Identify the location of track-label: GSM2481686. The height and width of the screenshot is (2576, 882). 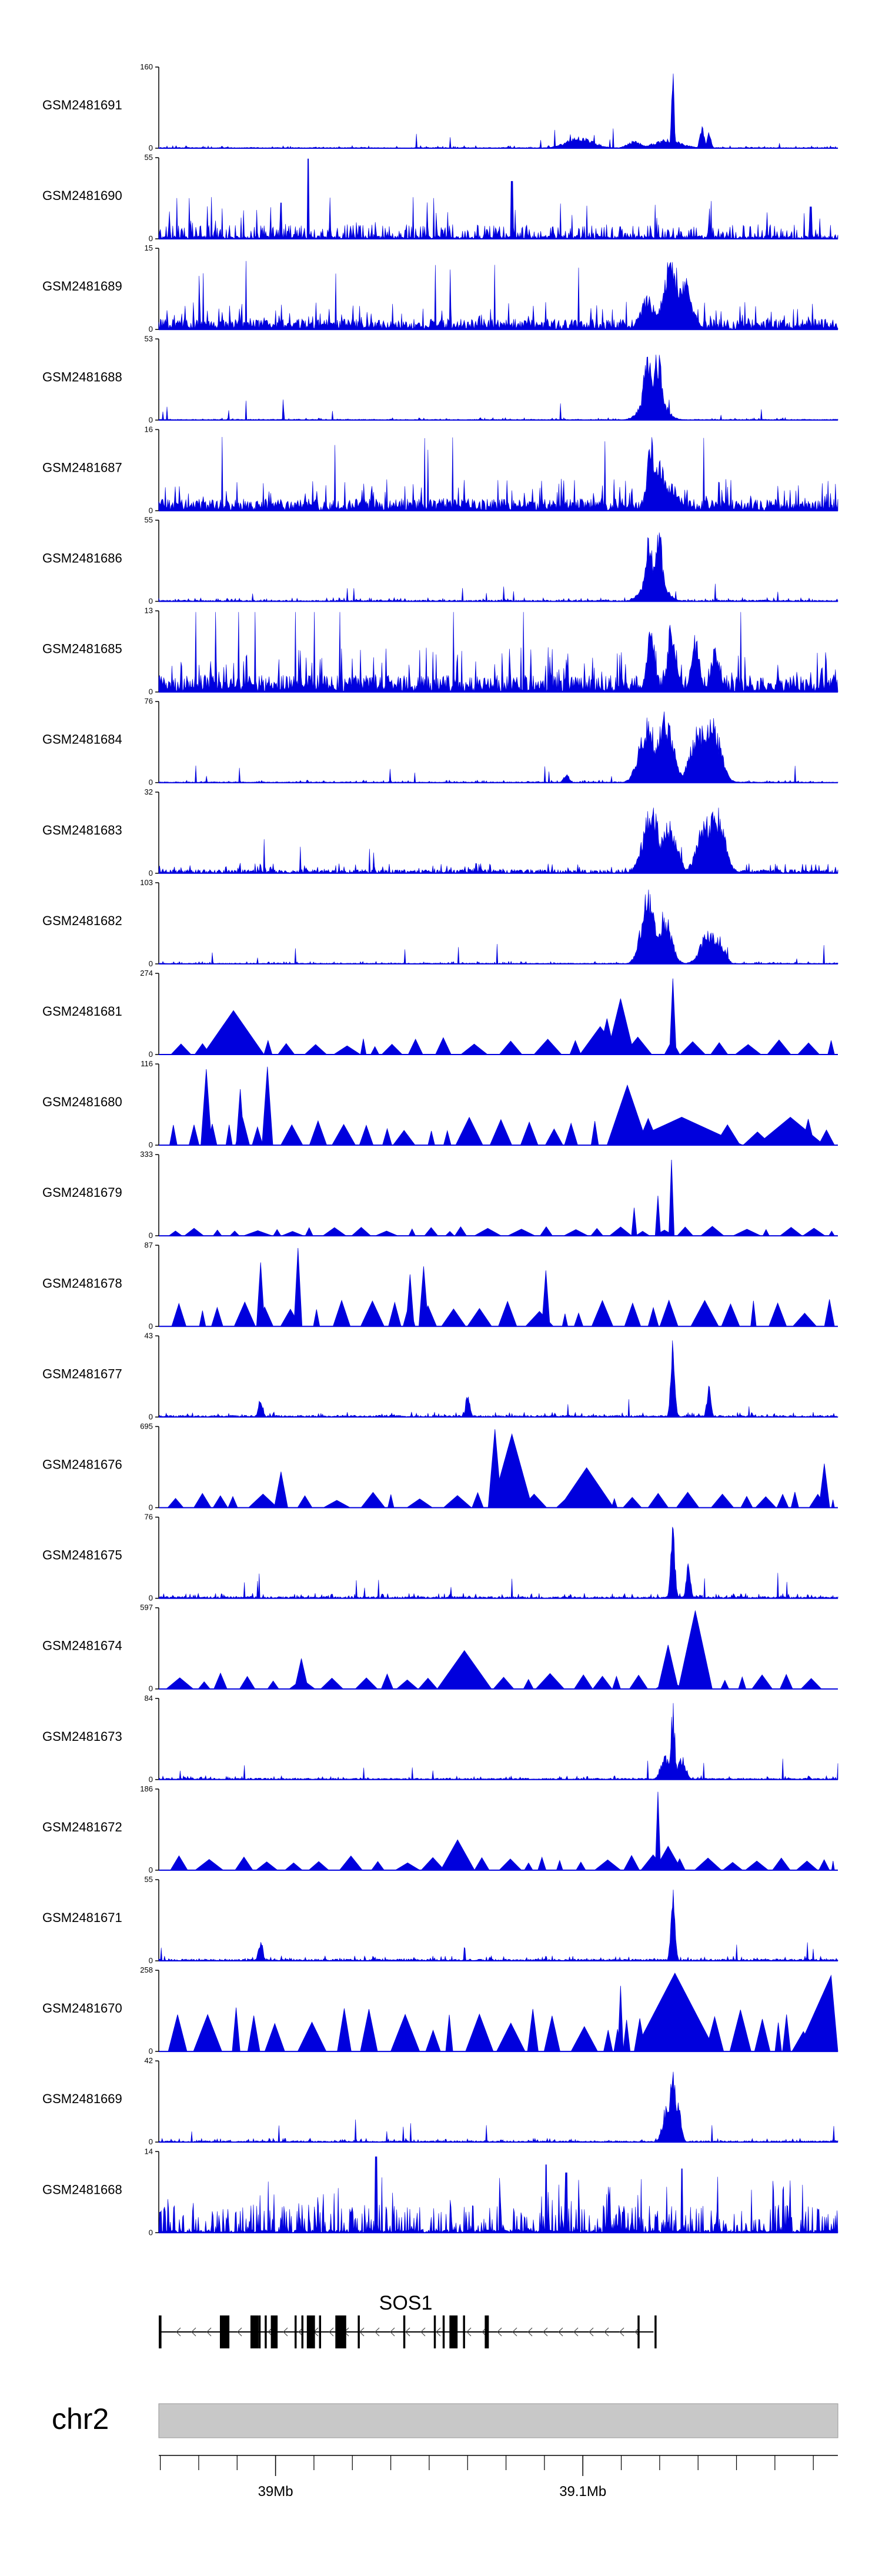
(82, 558).